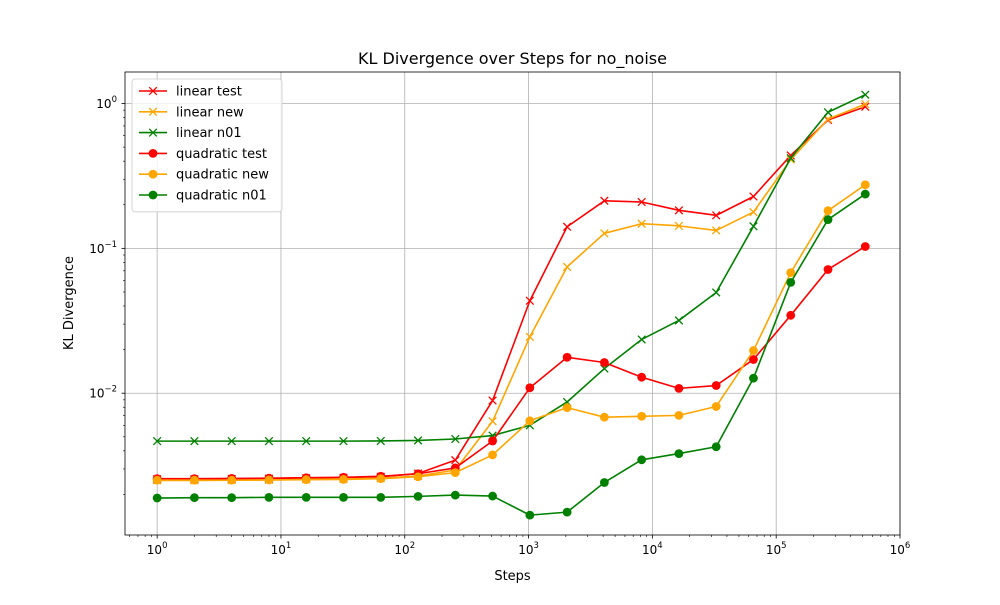 The height and width of the screenshot is (605, 1000). What do you see at coordinates (209, 92) in the screenshot?
I see `legend-label: linear test` at bounding box center [209, 92].